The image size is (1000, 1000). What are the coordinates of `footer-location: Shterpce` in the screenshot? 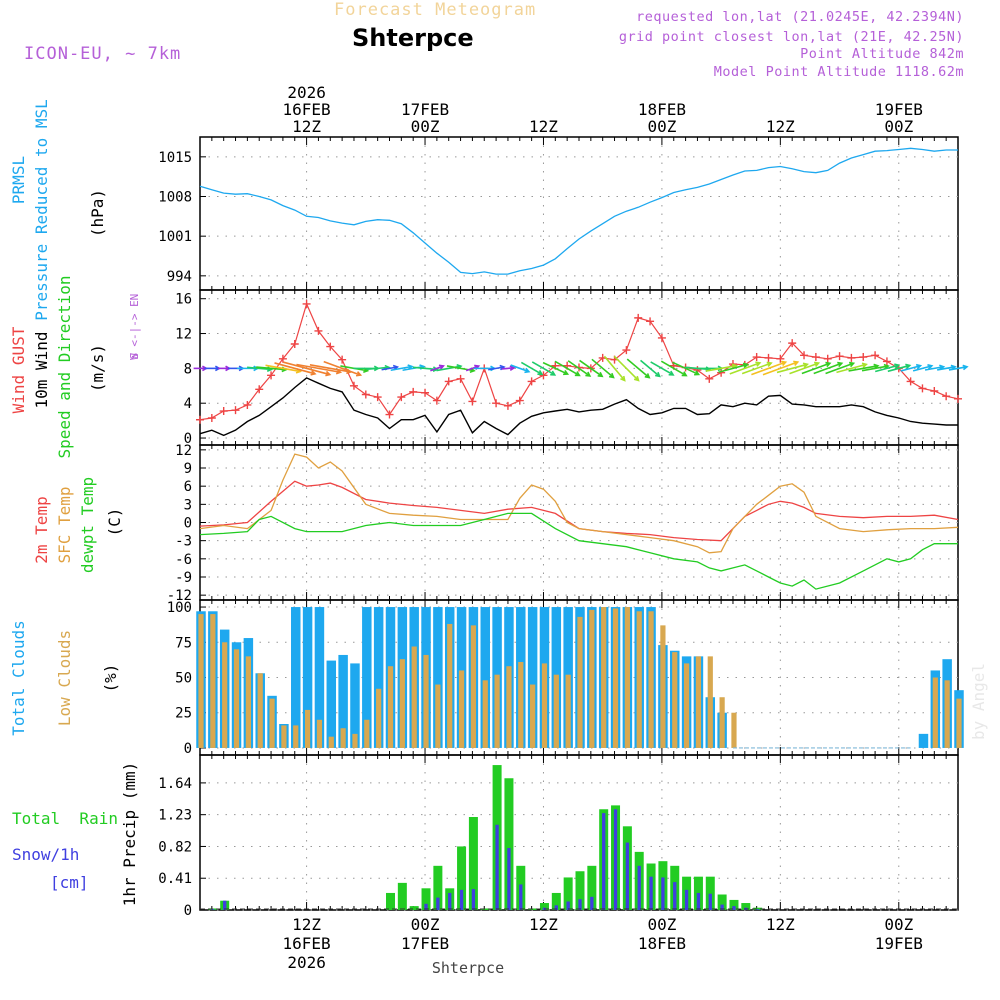 It's located at (468, 968).